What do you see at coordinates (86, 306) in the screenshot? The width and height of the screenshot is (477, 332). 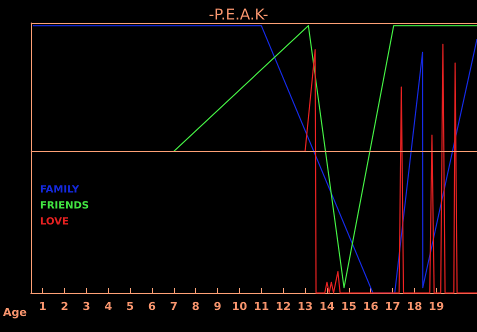 I see `x-tick-label: 3` at bounding box center [86, 306].